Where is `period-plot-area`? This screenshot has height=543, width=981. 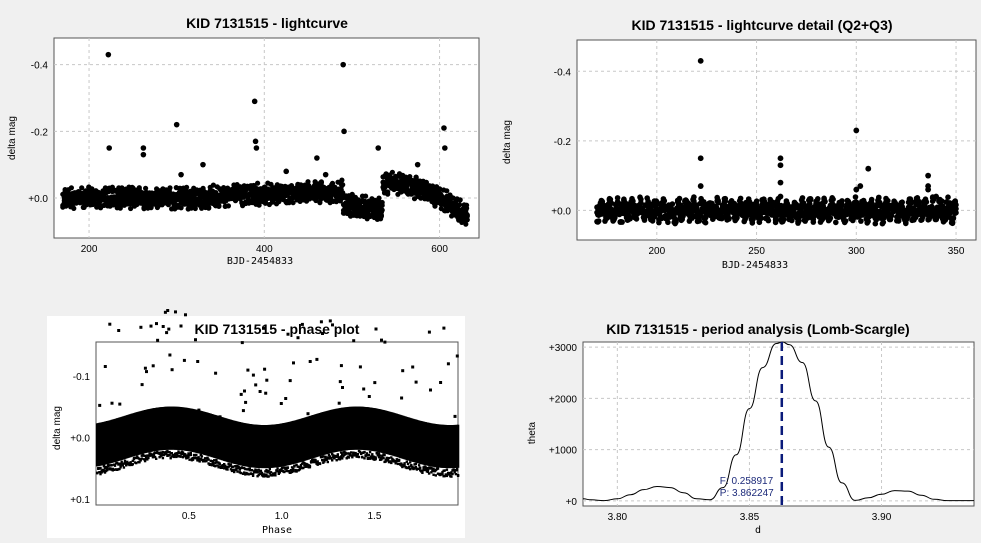
period-plot-area is located at coordinates (778, 424).